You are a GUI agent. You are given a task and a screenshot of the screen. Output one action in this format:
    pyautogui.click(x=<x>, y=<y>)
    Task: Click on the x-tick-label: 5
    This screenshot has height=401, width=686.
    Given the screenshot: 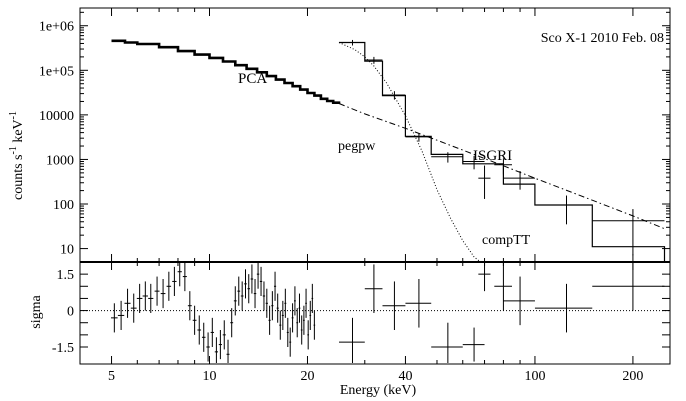 What is the action you would take?
    pyautogui.click(x=111, y=376)
    